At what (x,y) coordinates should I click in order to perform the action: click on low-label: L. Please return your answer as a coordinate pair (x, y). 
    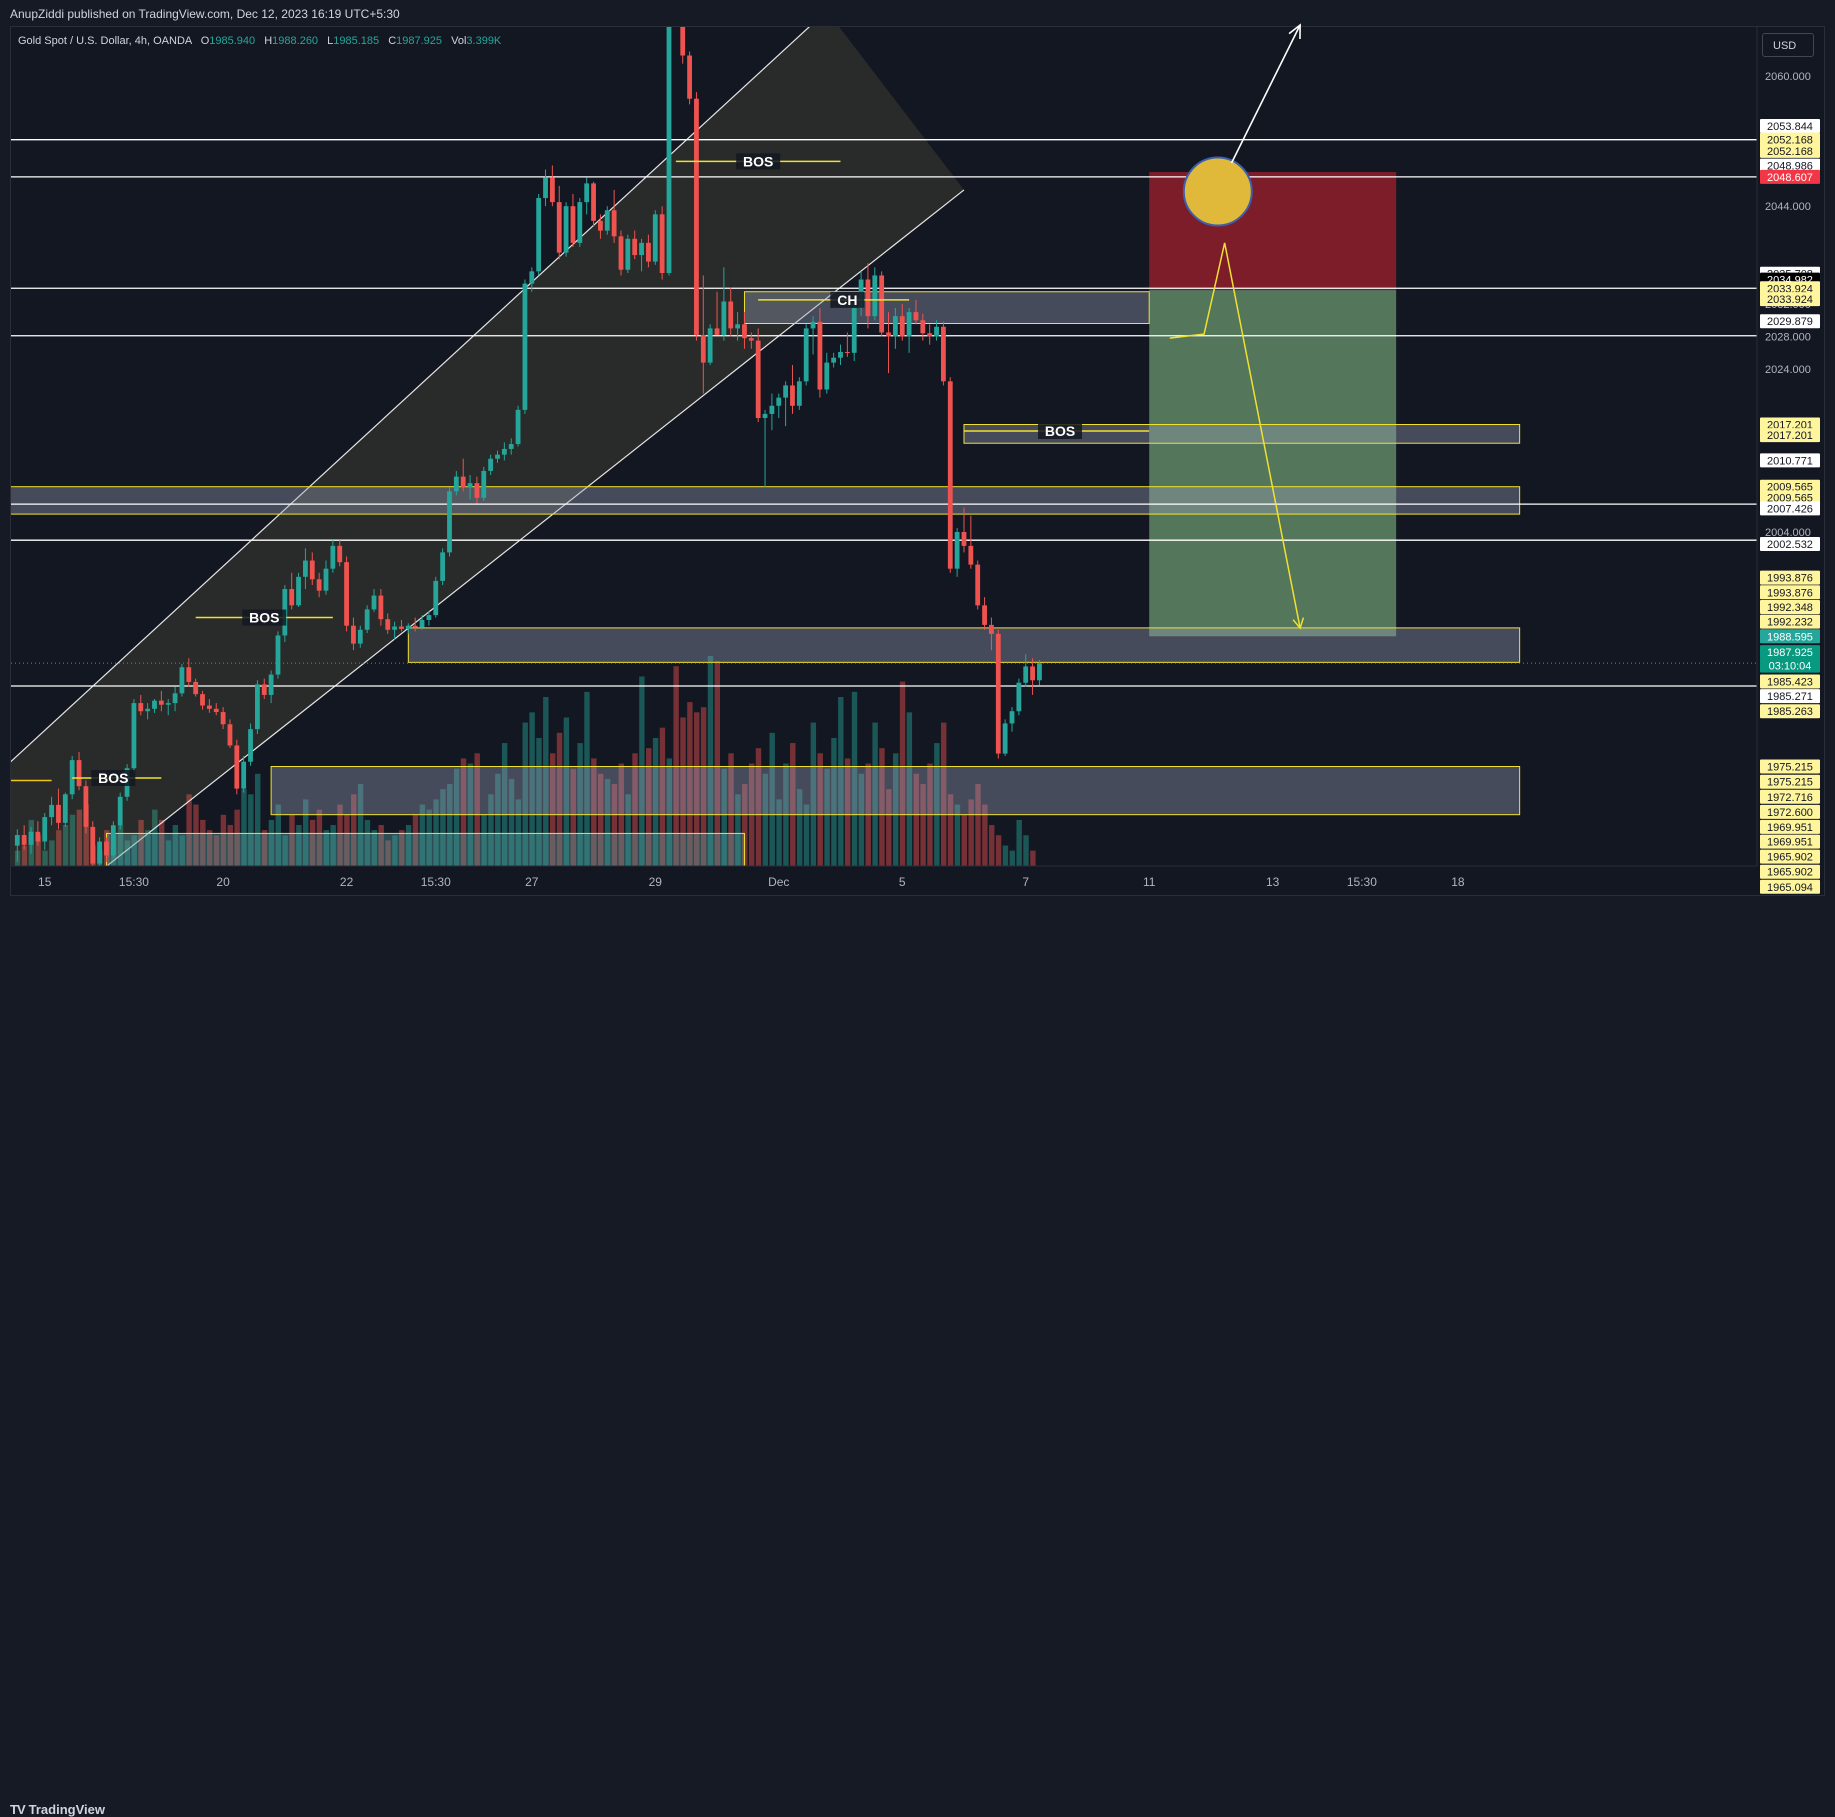
    Looking at the image, I should click on (330, 41).